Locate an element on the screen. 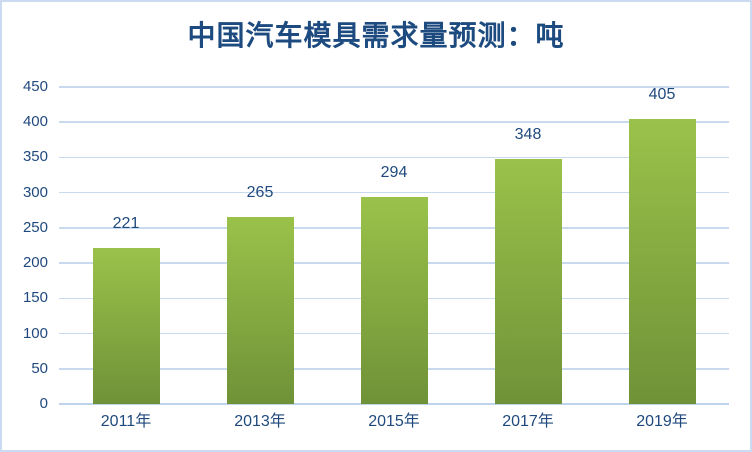 This screenshot has height=452, width=752. bar-2011年 is located at coordinates (126, 326).